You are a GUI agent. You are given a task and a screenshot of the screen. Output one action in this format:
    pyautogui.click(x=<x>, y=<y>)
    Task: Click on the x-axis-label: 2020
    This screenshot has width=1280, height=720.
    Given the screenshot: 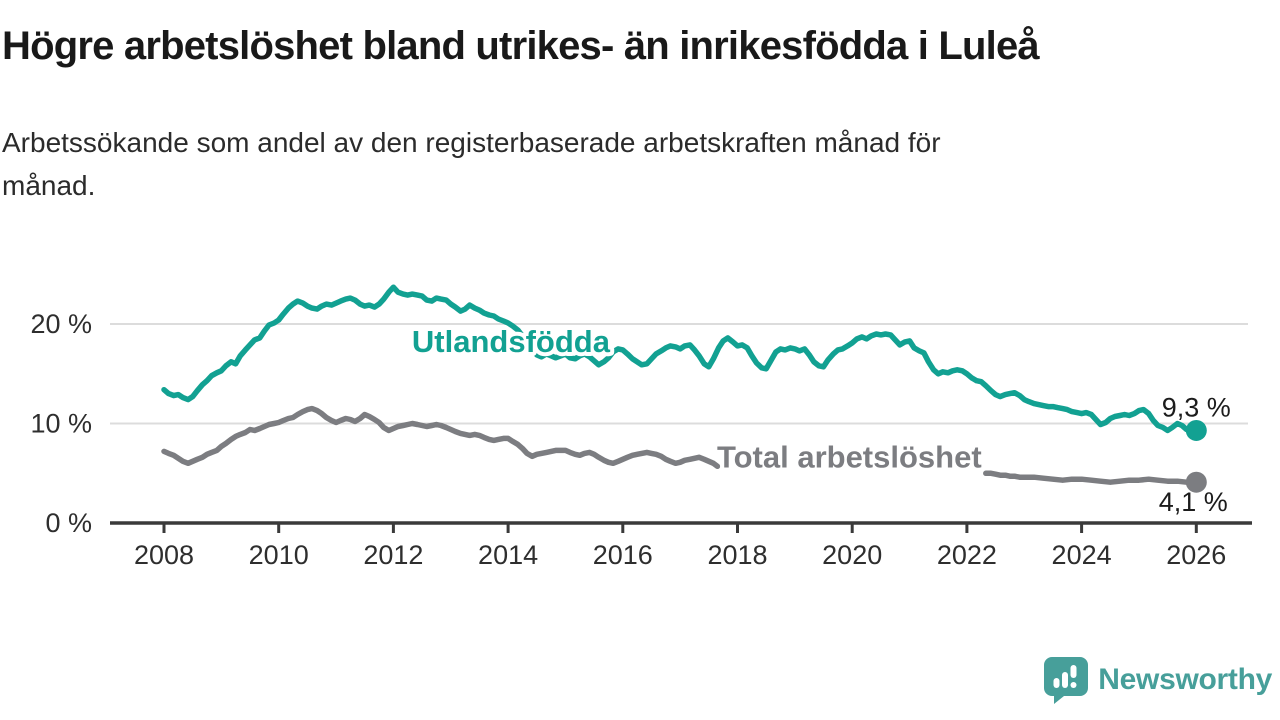 What is the action you would take?
    pyautogui.click(x=852, y=555)
    